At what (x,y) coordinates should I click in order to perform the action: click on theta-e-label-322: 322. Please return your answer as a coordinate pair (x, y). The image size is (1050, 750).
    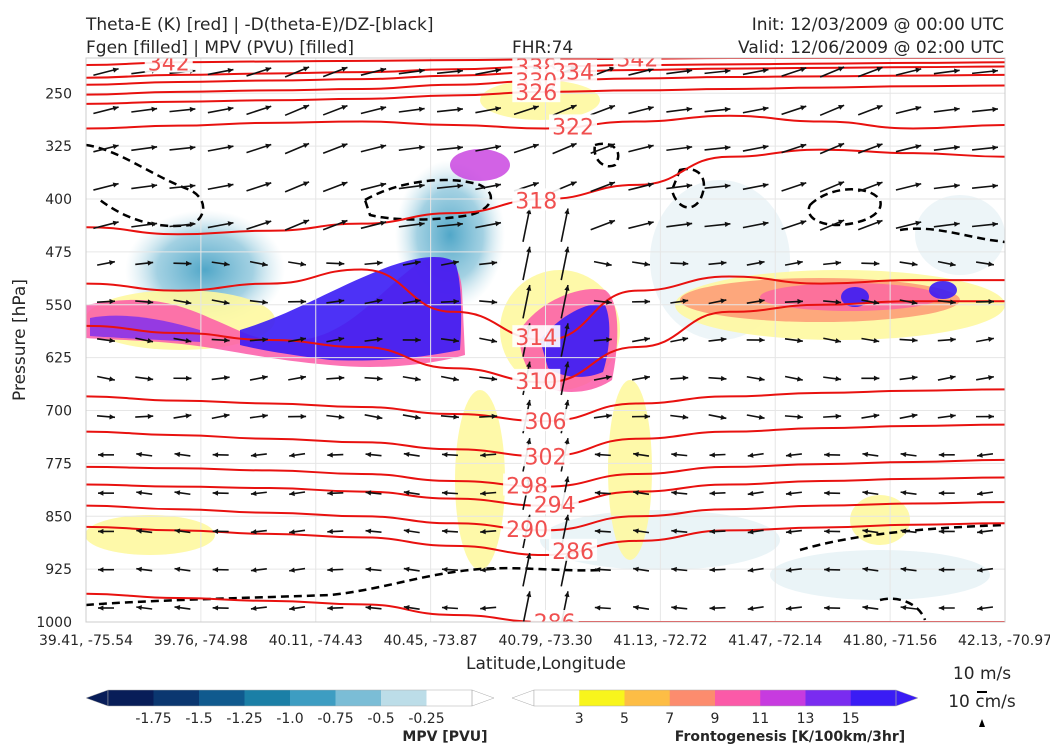
    Looking at the image, I should click on (573, 127).